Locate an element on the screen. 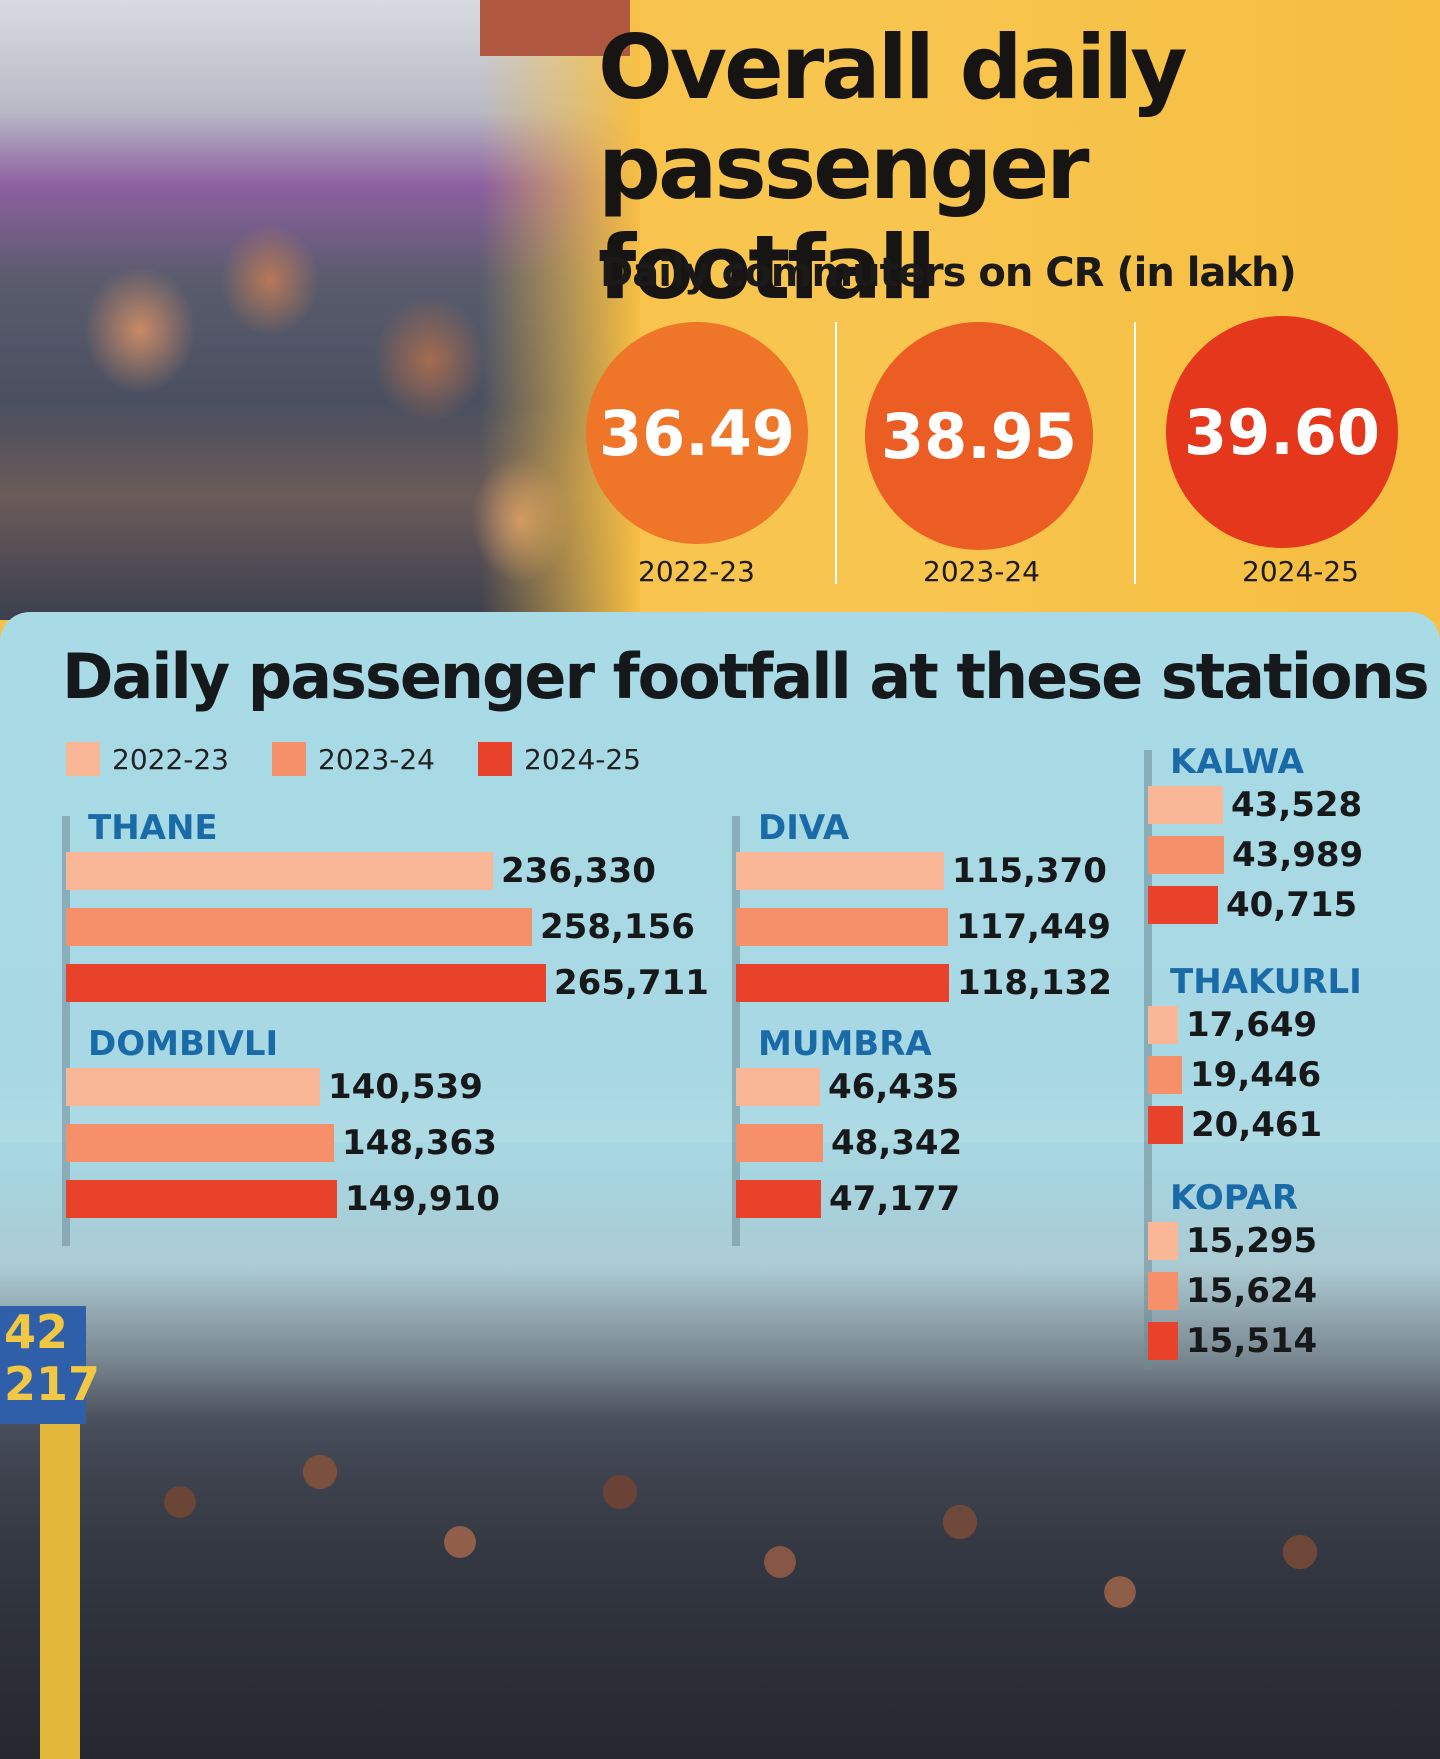  legend-label: 2023-24 is located at coordinates (376, 759).